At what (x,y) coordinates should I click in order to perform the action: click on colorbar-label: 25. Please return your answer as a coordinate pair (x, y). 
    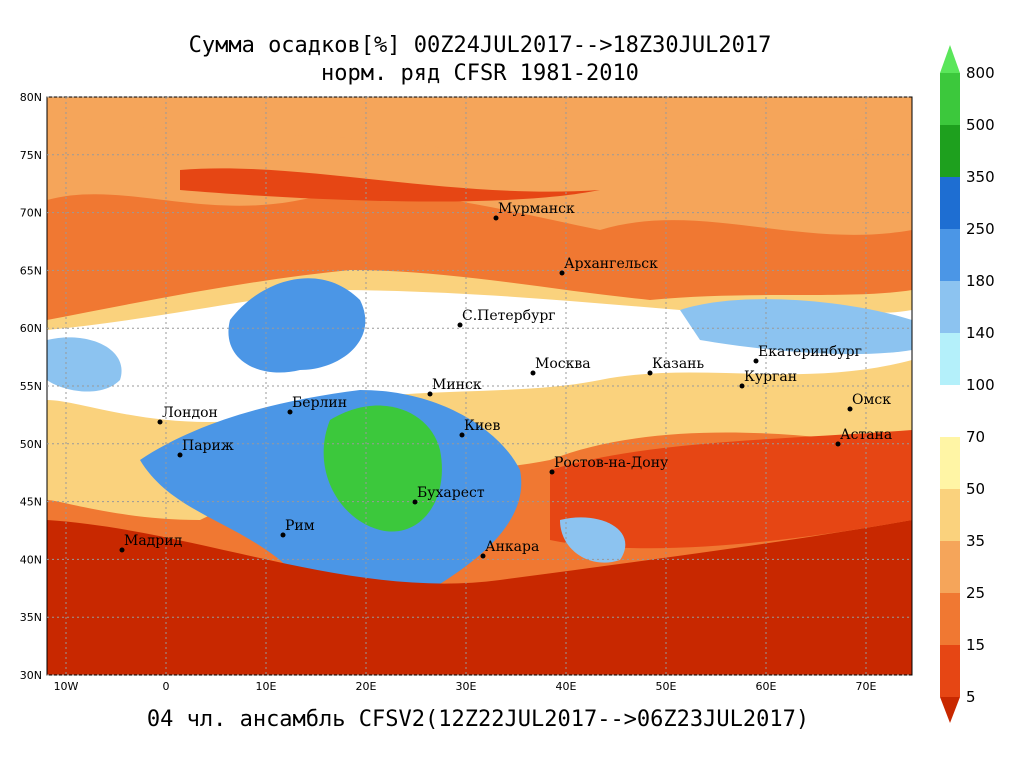
    Looking at the image, I should click on (975, 593).